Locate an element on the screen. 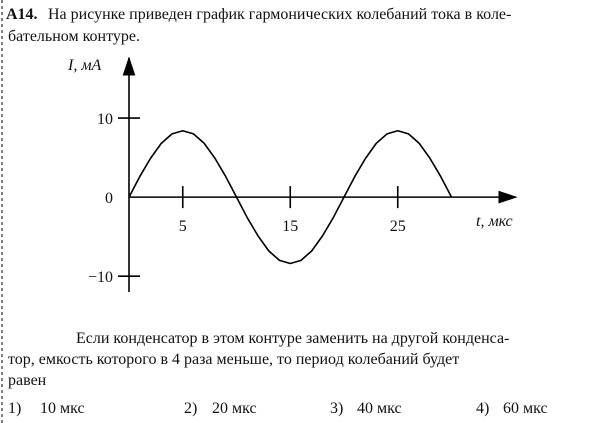  question-text: бательном контуре. is located at coordinates (74, 36).